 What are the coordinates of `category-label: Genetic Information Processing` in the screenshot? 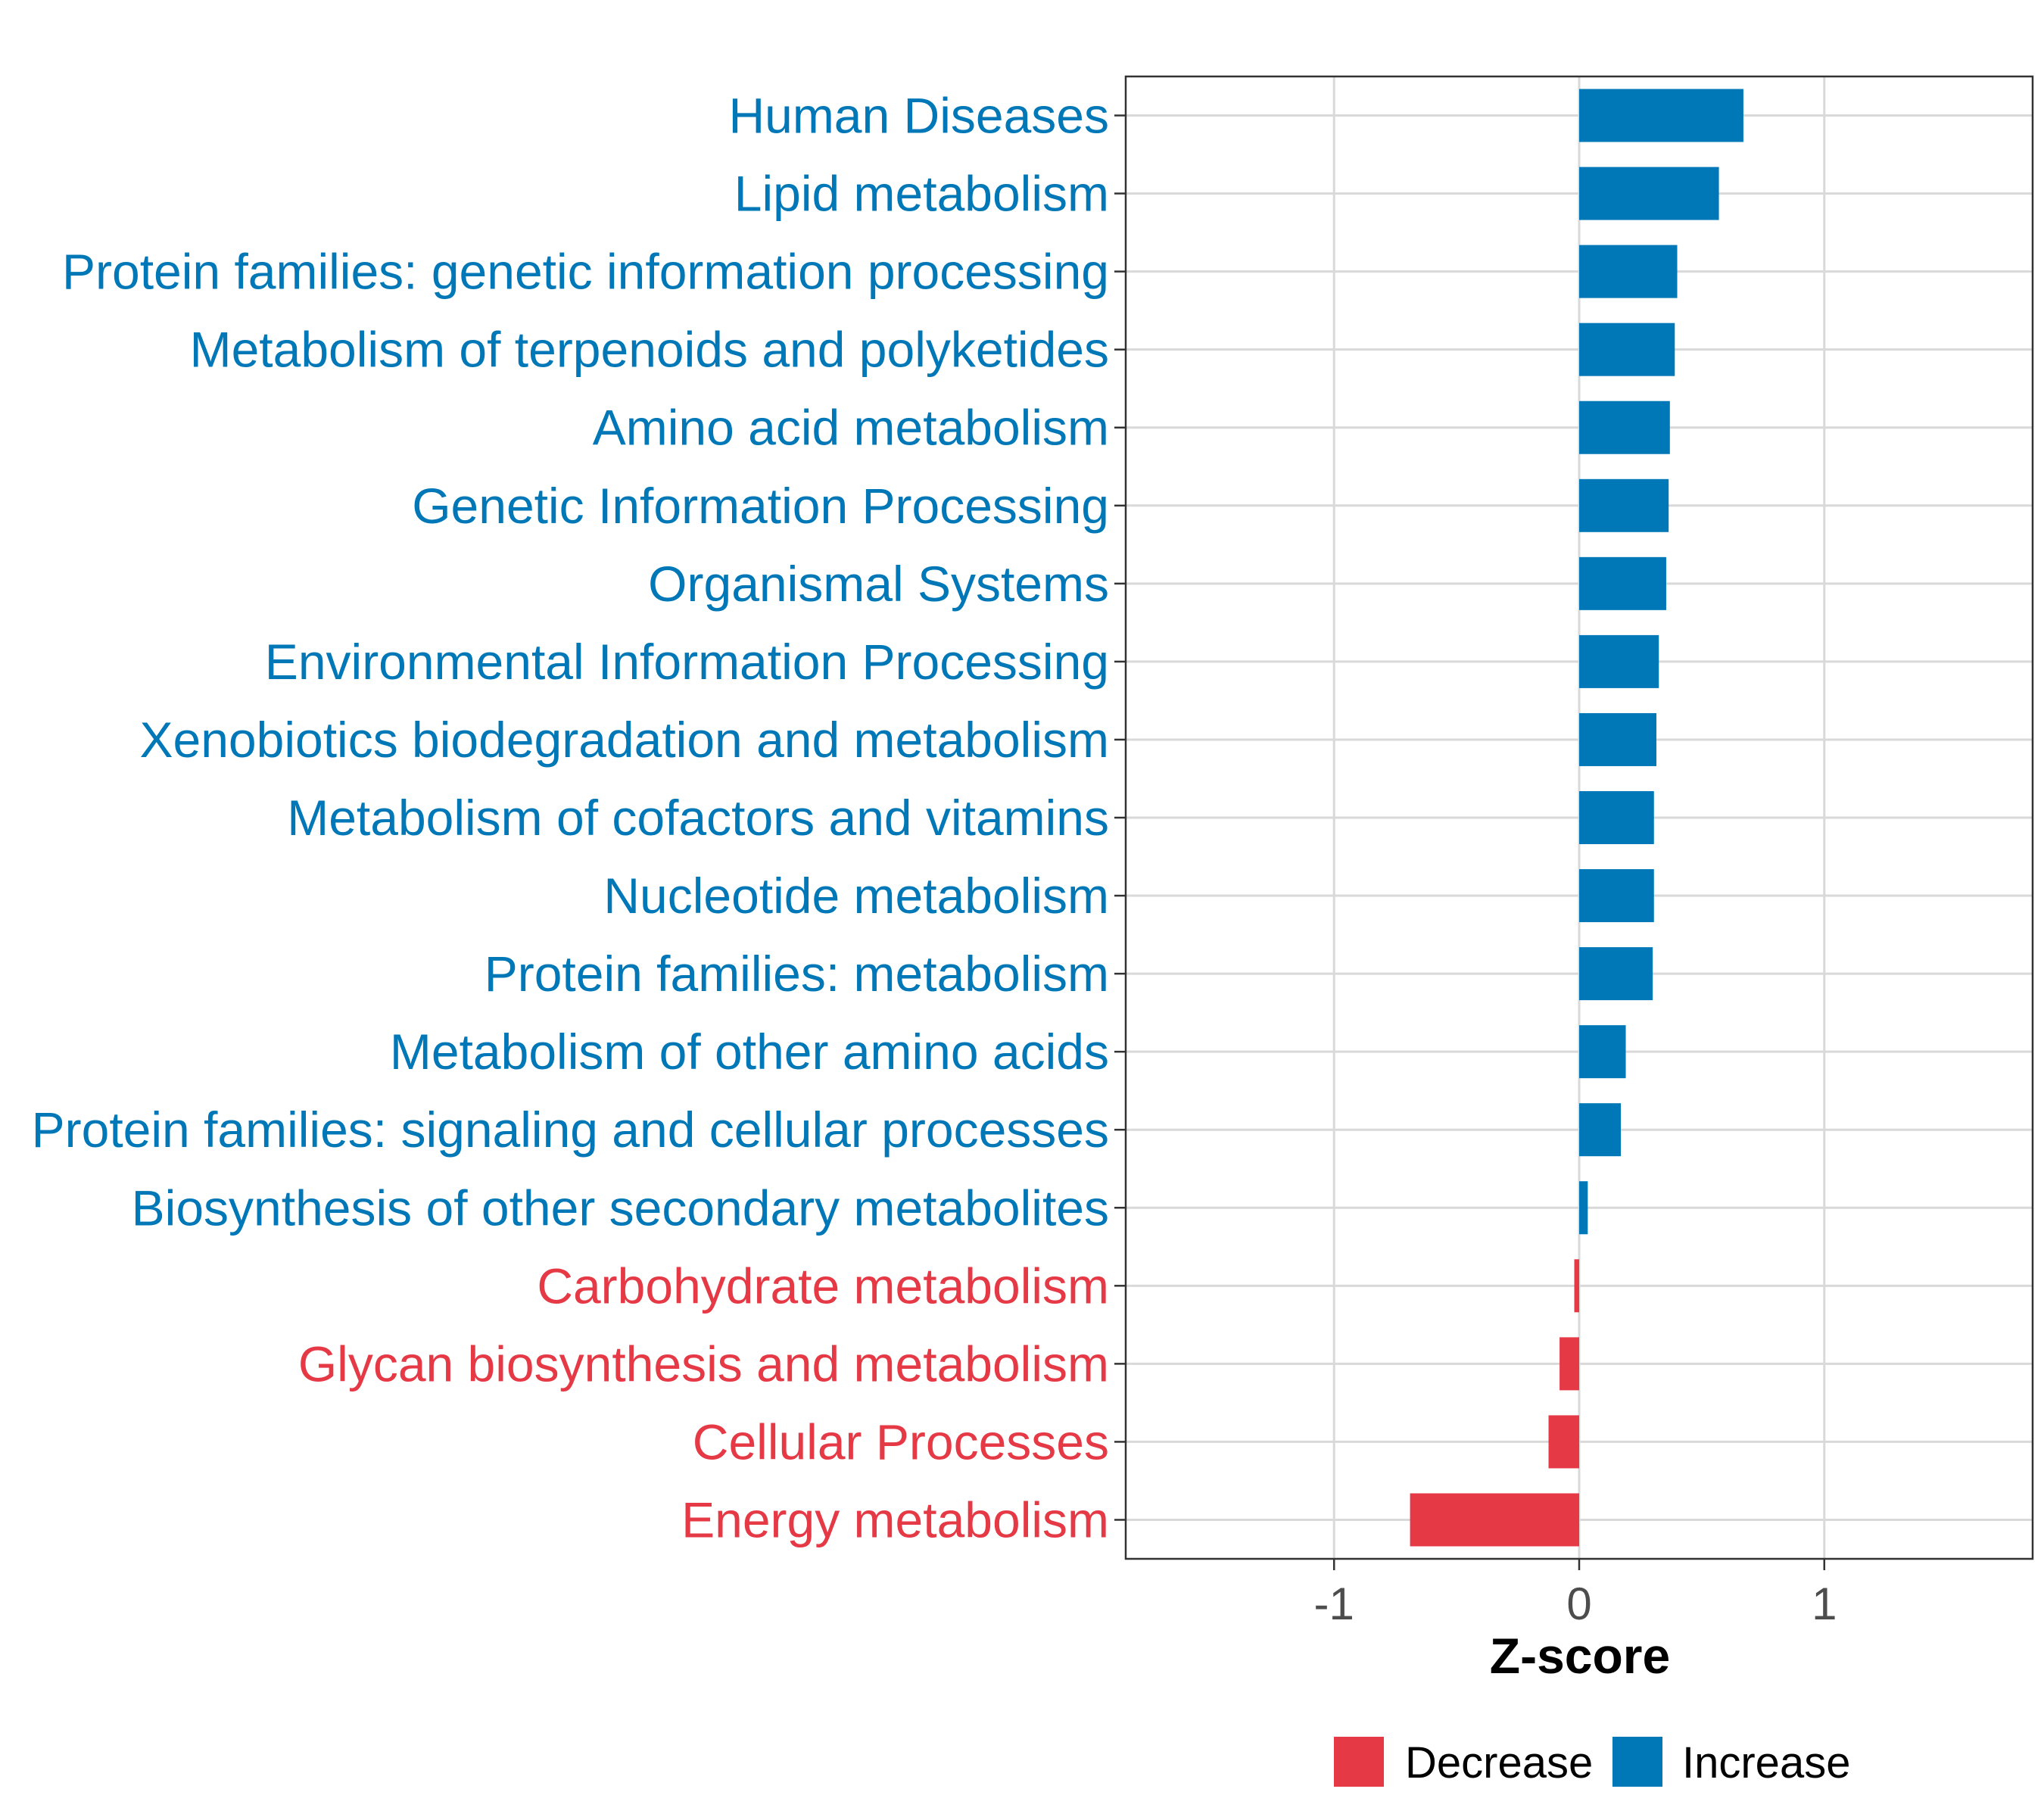 It's located at (760, 506).